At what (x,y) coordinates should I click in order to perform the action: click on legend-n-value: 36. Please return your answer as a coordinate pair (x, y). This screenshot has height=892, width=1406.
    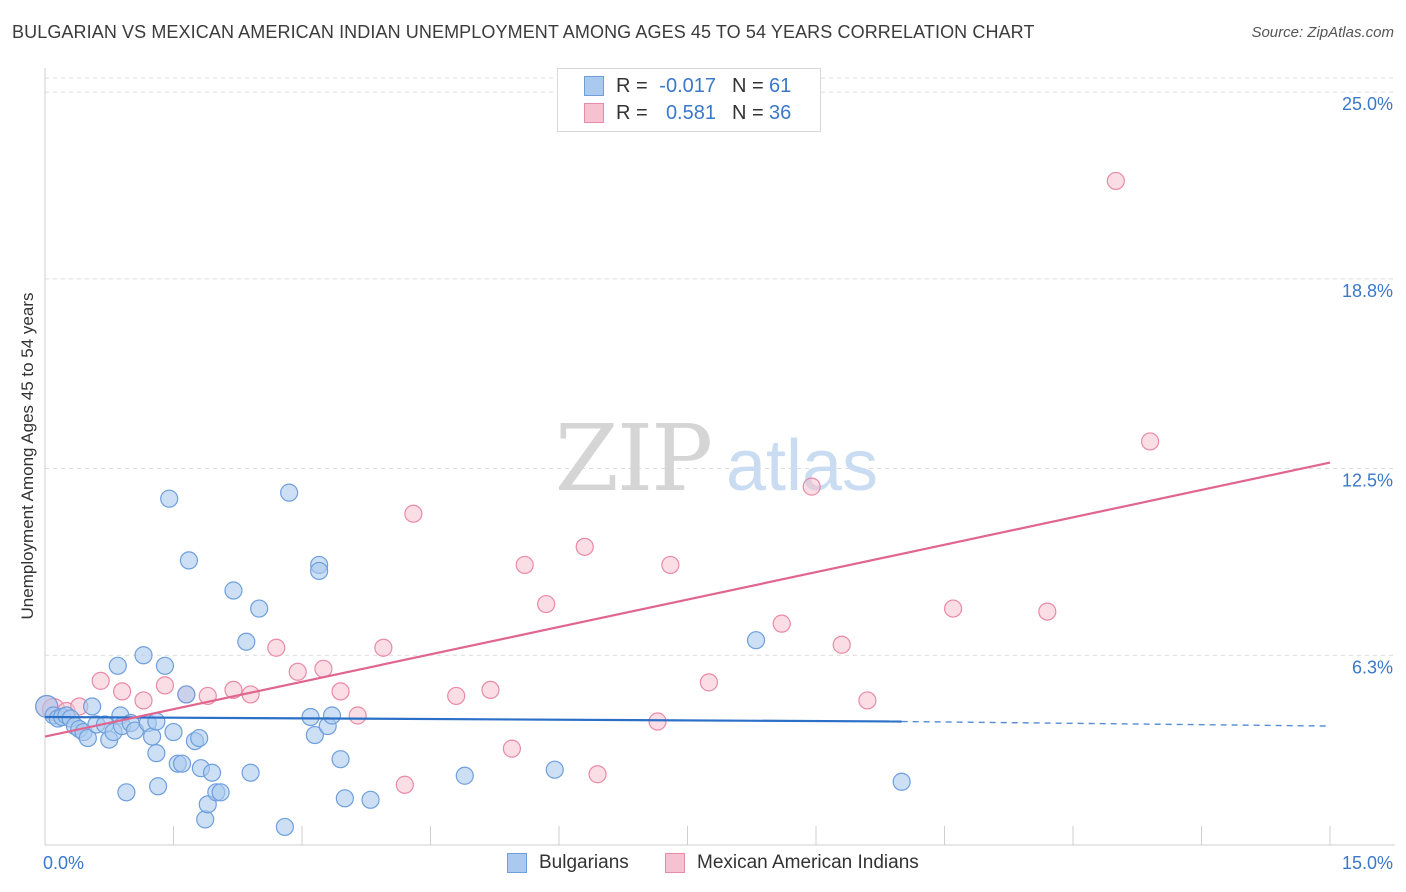
    Looking at the image, I should click on (780, 112).